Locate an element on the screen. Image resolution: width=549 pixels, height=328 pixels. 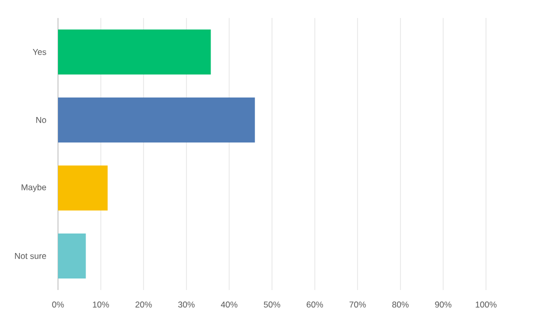
x-tick-label: 50% is located at coordinates (272, 305).